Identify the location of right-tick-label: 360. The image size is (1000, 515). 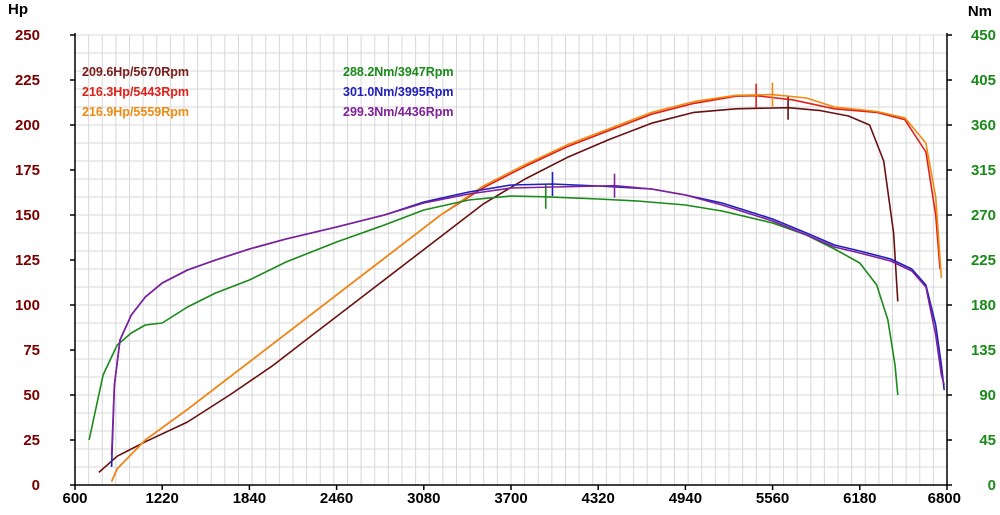
(983, 125).